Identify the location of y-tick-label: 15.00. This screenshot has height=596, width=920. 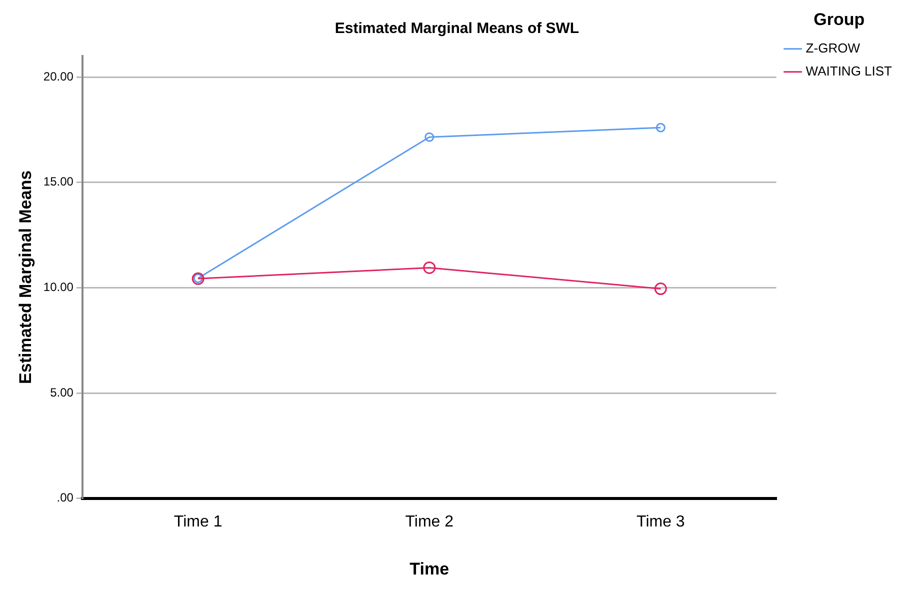
(58, 181).